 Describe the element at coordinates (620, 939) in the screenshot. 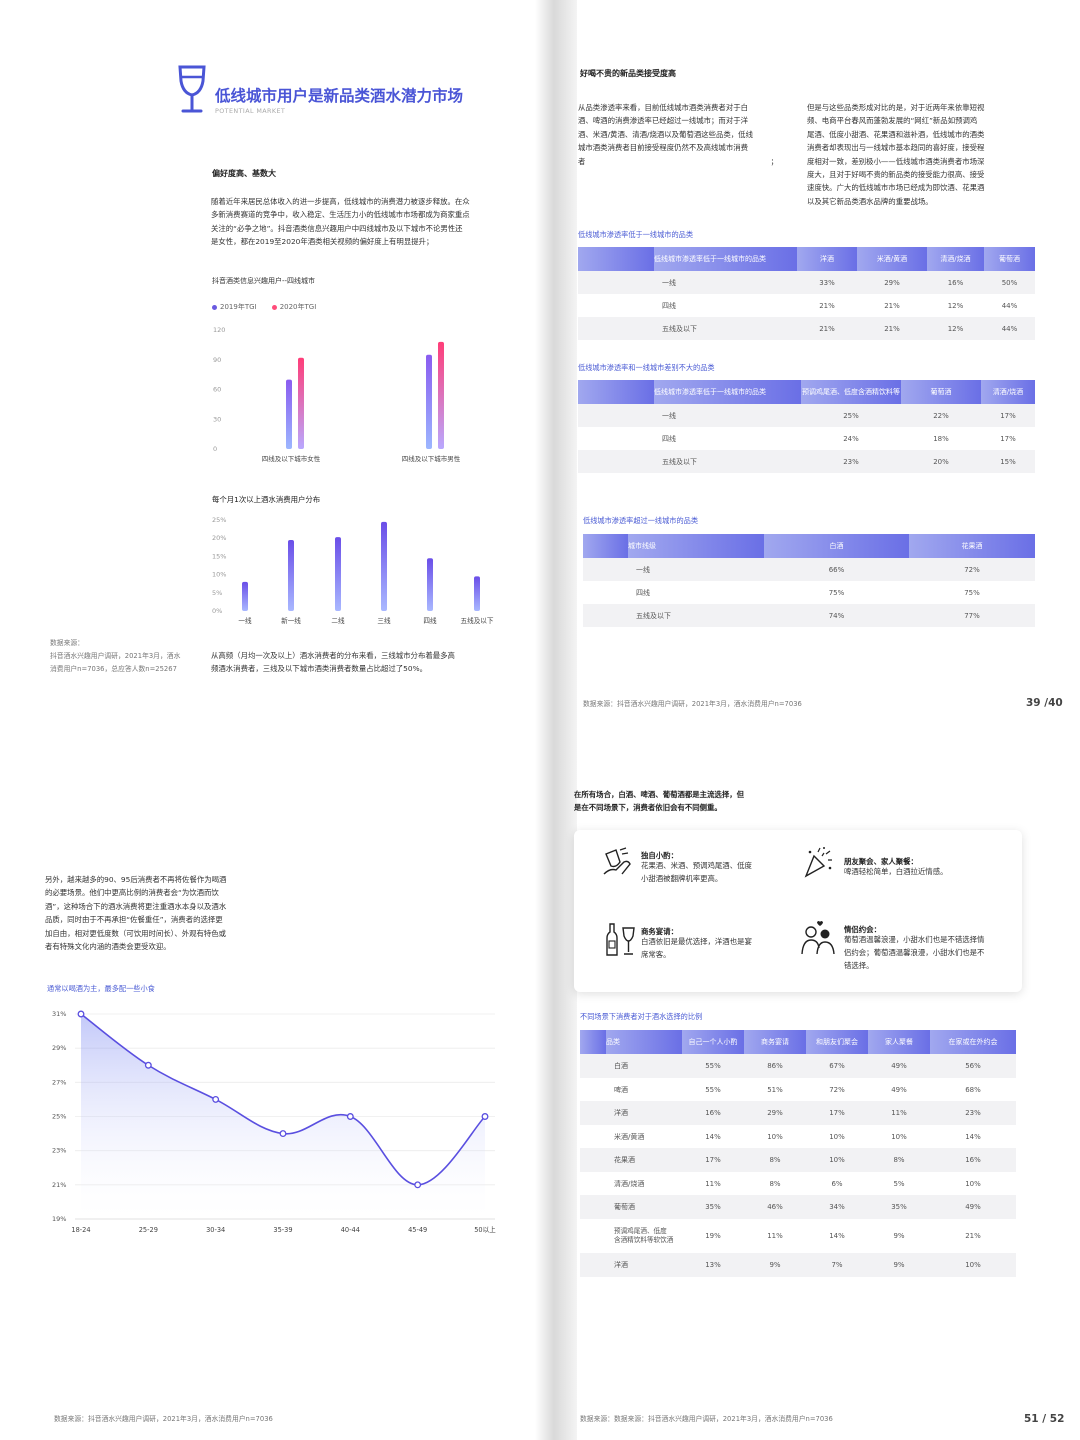

I see `business-wine-icon` at that location.